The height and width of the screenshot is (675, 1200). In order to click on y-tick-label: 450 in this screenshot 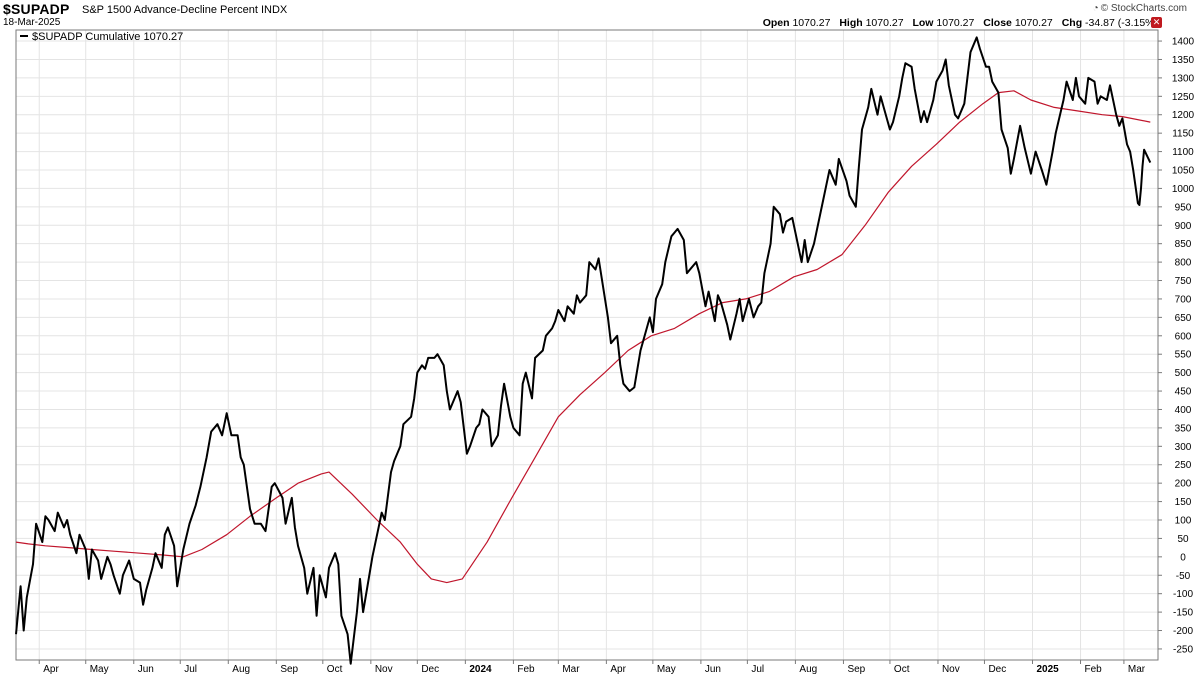, I will do `click(1183, 392)`.